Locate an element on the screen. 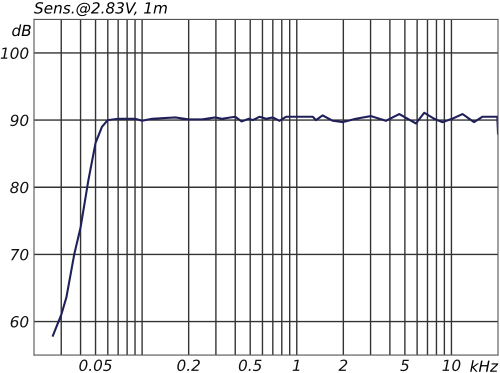 The image size is (500, 373). chart-title: Sens.@2.83V, 1m is located at coordinates (100, 9).